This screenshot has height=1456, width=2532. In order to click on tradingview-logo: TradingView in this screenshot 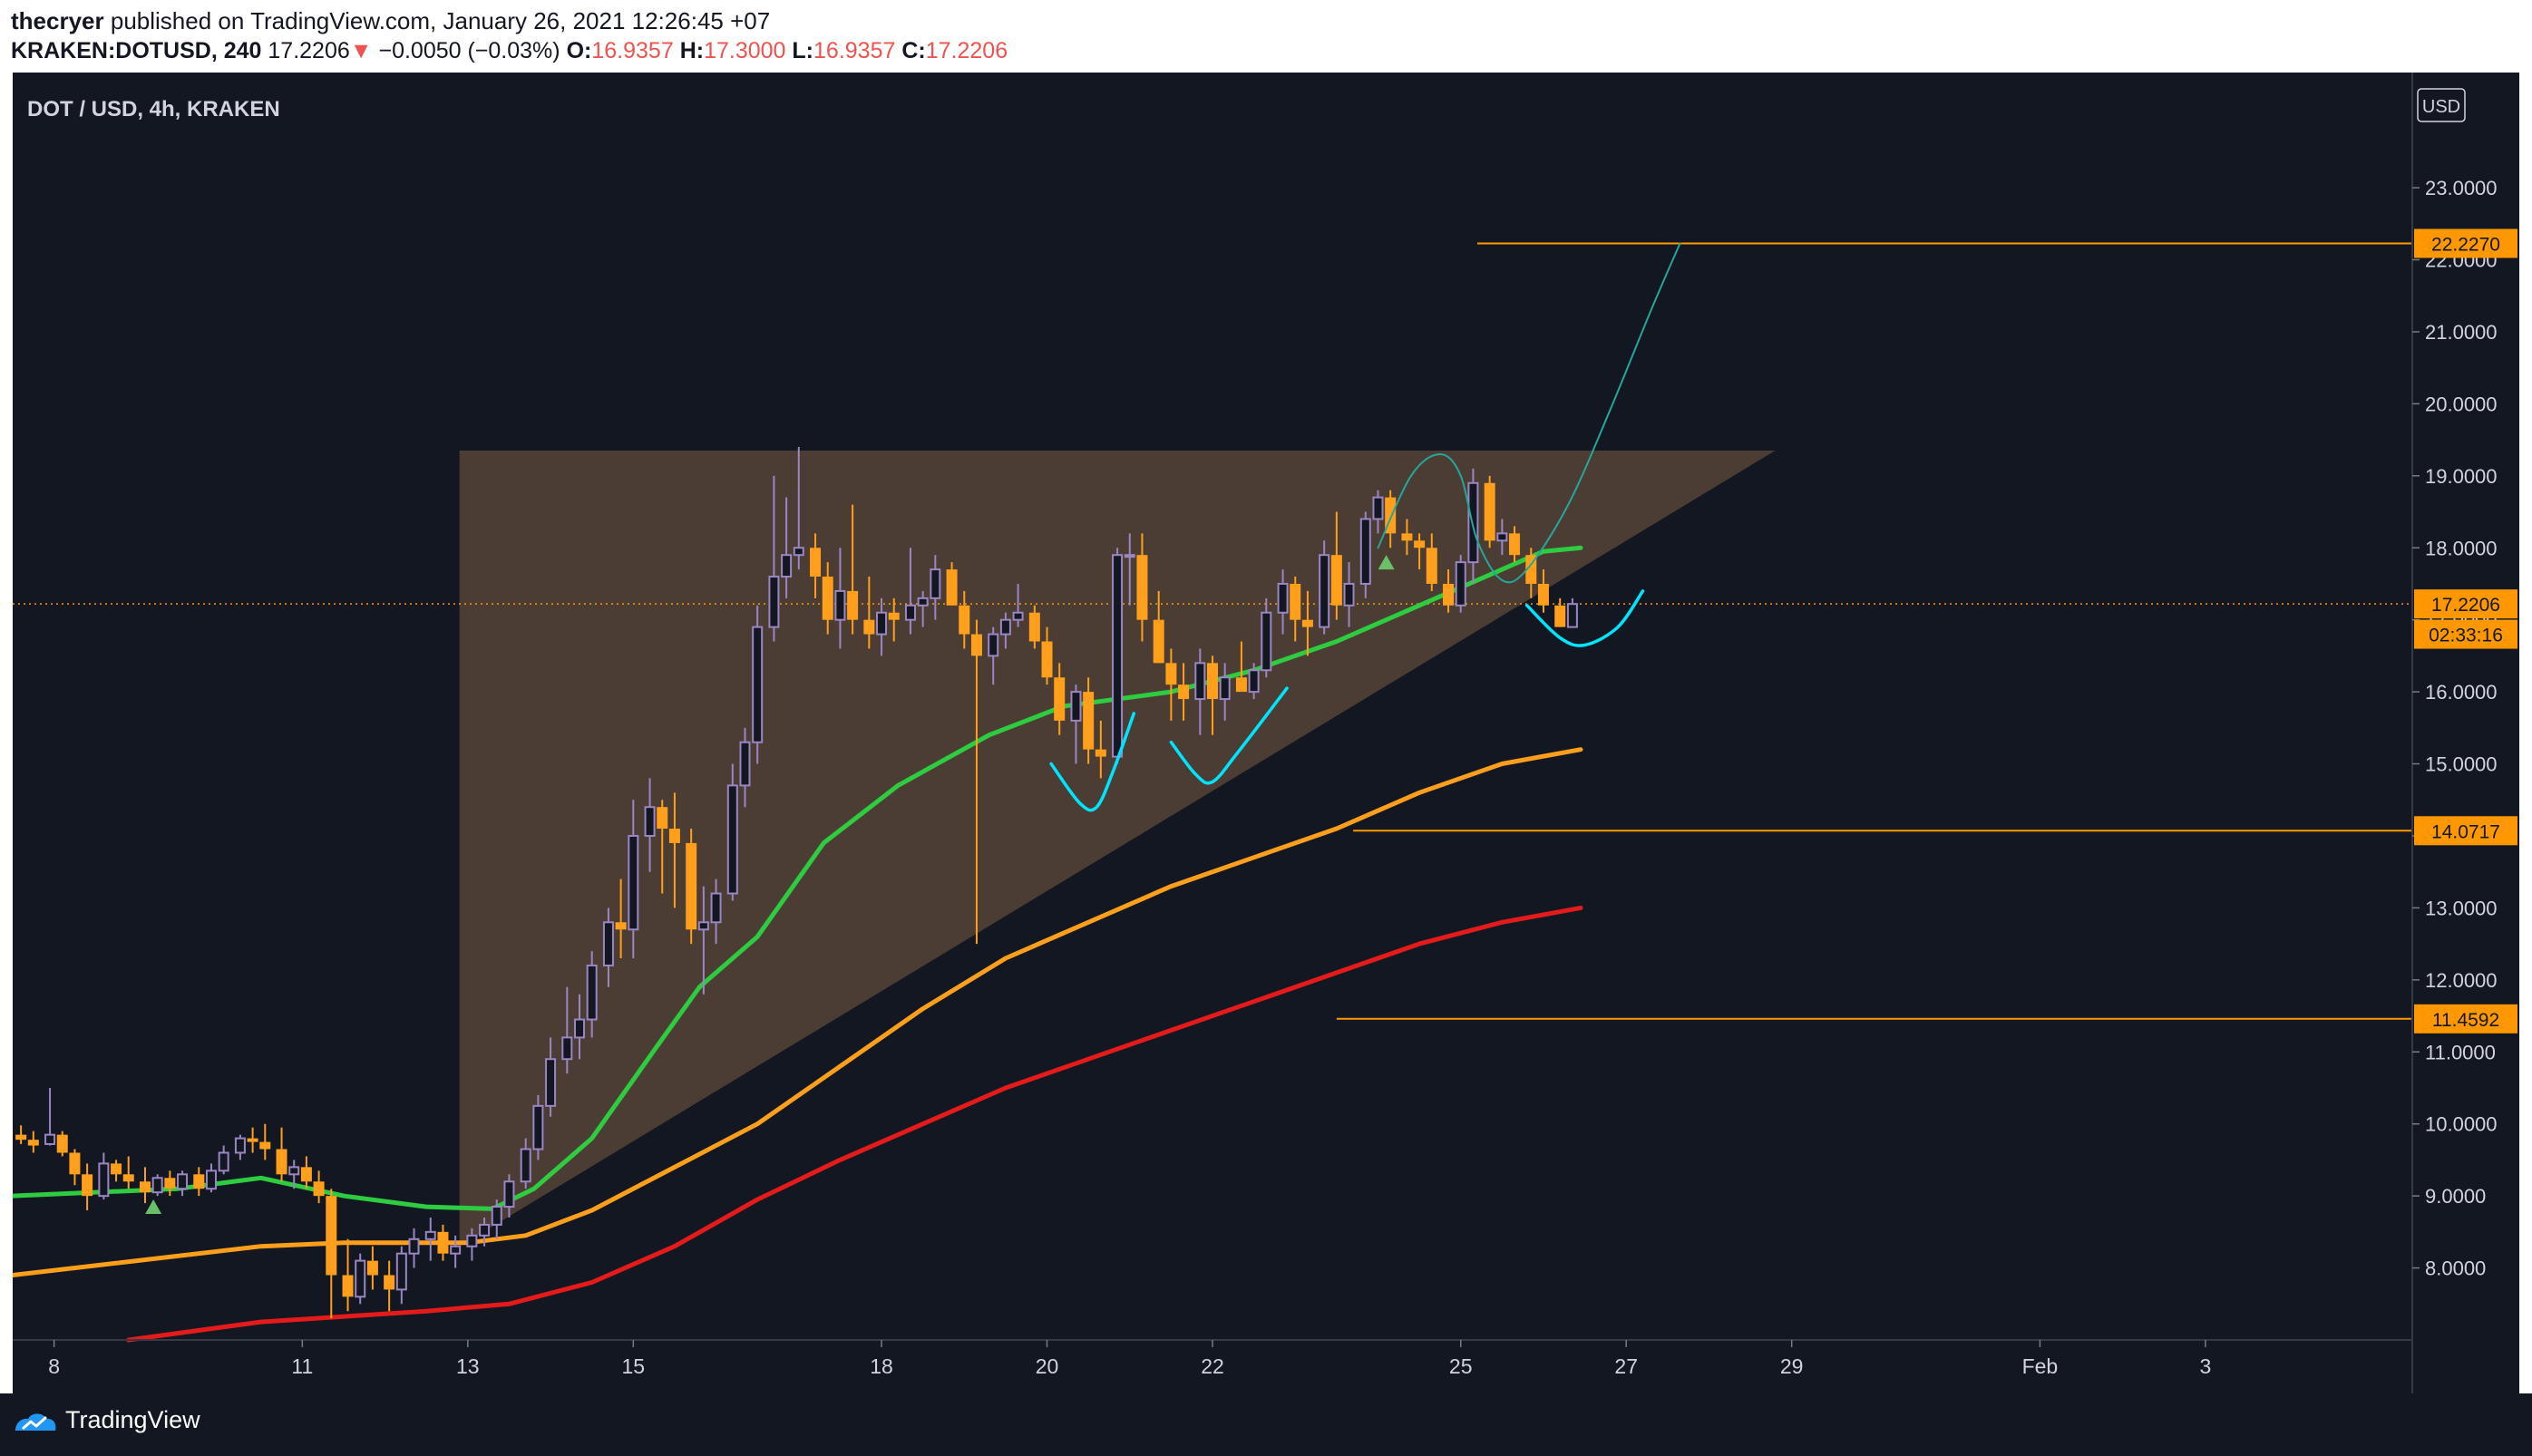, I will do `click(106, 1420)`.